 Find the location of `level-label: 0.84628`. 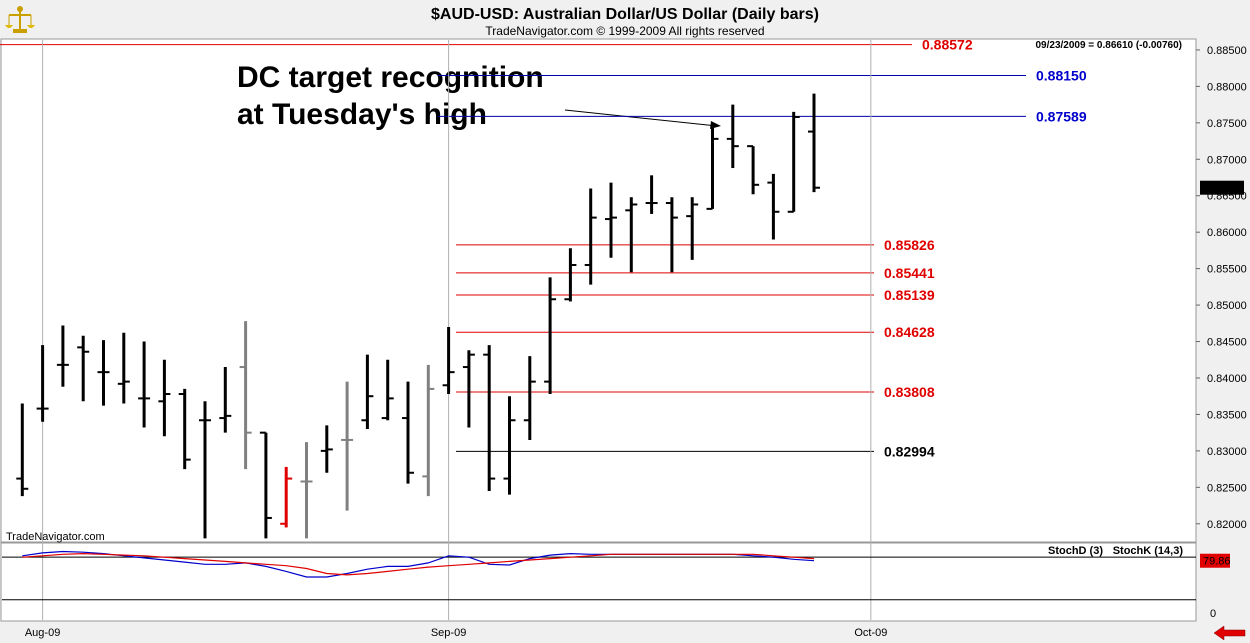

level-label: 0.84628 is located at coordinates (909, 332).